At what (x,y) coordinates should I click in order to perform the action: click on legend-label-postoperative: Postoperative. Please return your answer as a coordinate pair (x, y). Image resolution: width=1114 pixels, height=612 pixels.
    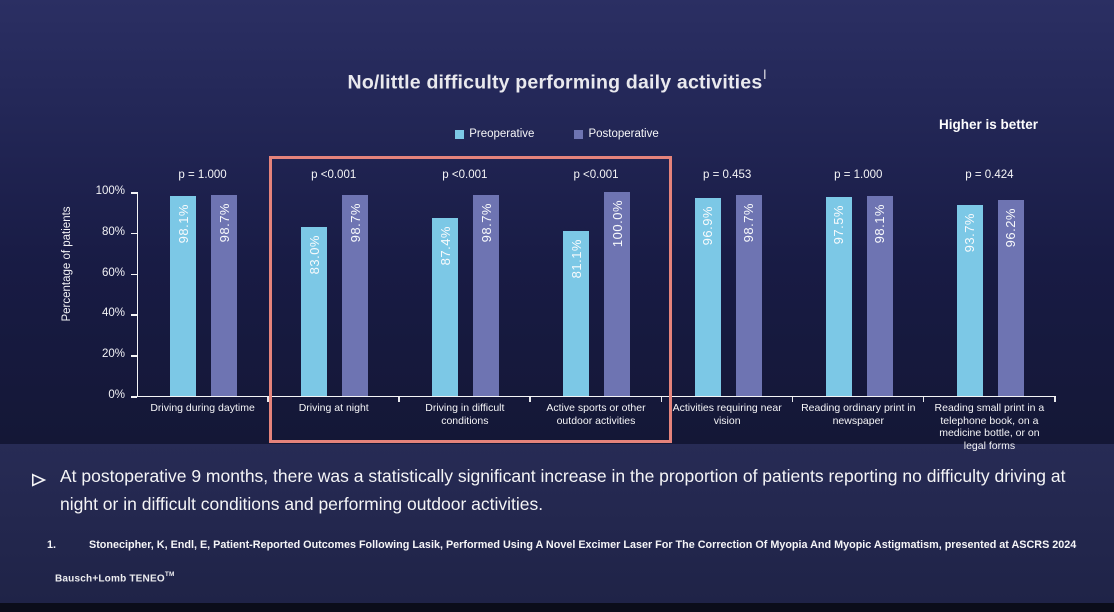
    Looking at the image, I should click on (623, 134).